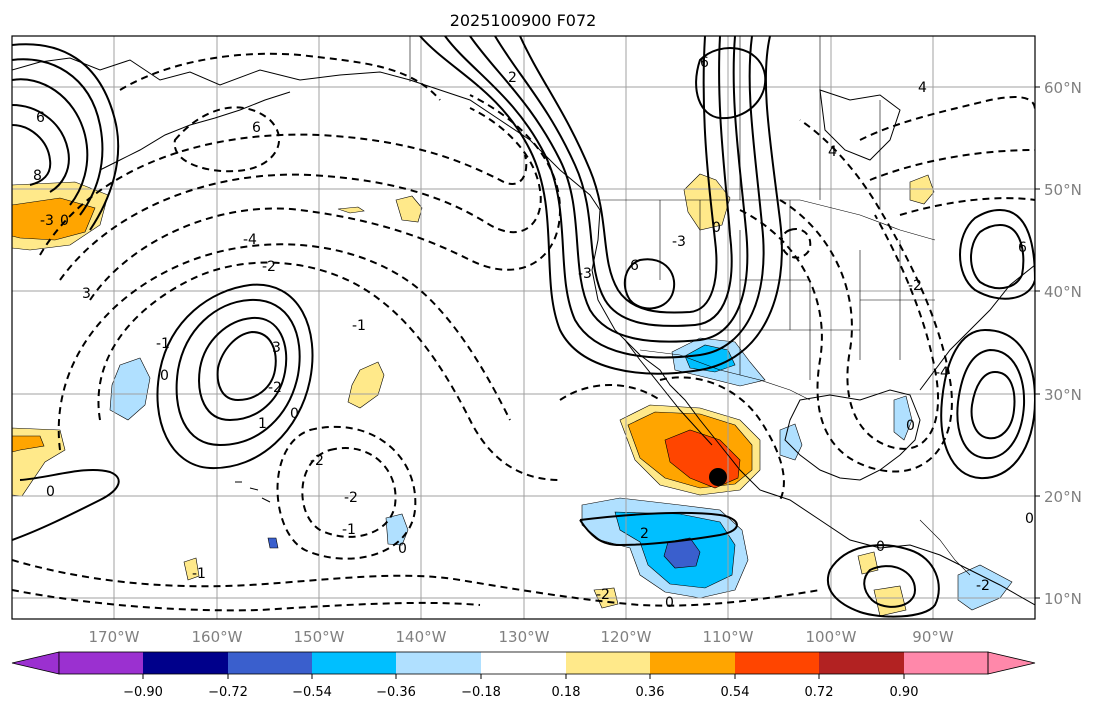 The height and width of the screenshot is (712, 1105). What do you see at coordinates (217, 637) in the screenshot?
I see `lon-label-160w: 160°W` at bounding box center [217, 637].